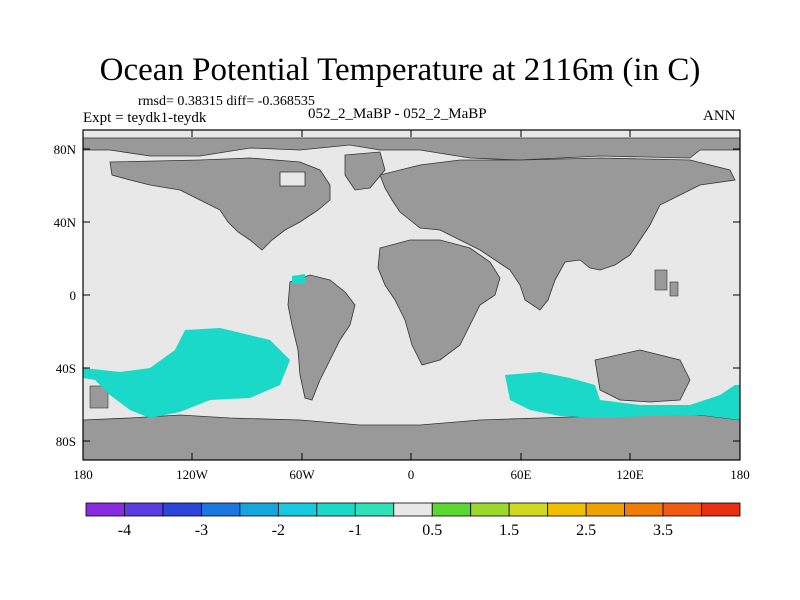 This screenshot has width=800, height=600. Describe the element at coordinates (586, 530) in the screenshot. I see `colorbar-label: 2.5` at that location.